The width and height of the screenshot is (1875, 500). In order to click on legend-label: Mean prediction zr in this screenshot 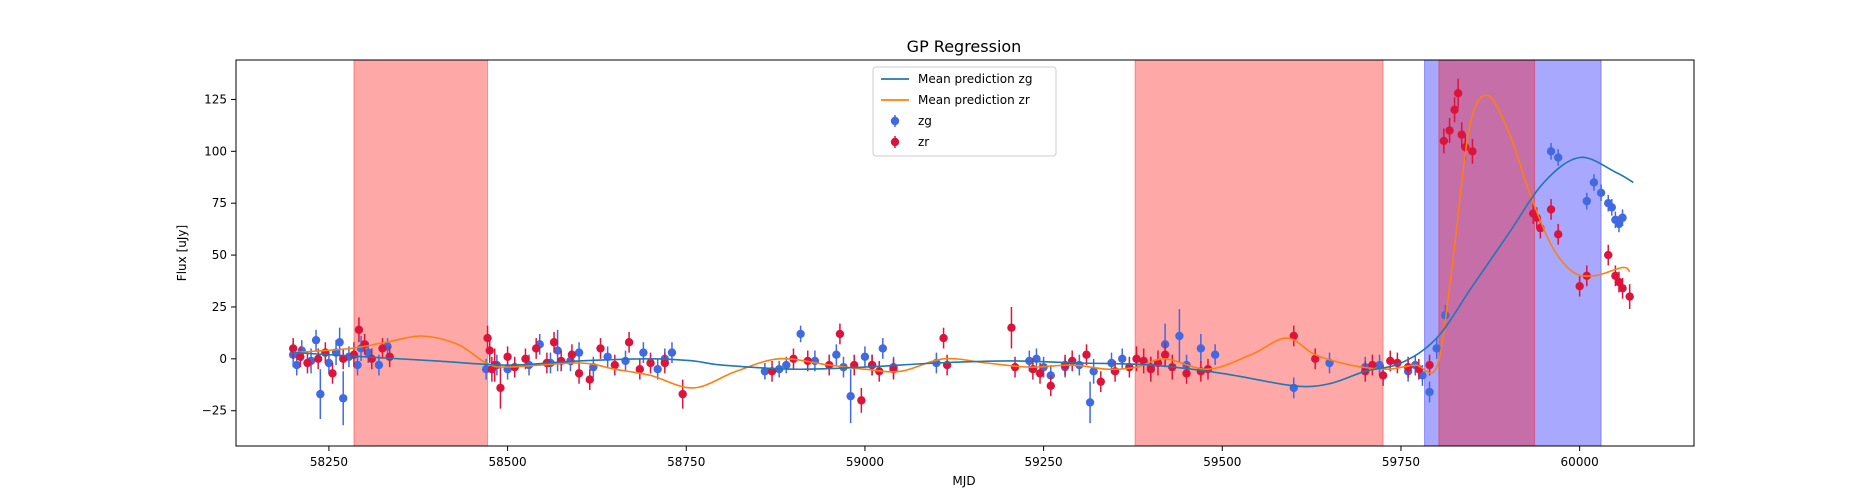, I will do `click(974, 100)`.